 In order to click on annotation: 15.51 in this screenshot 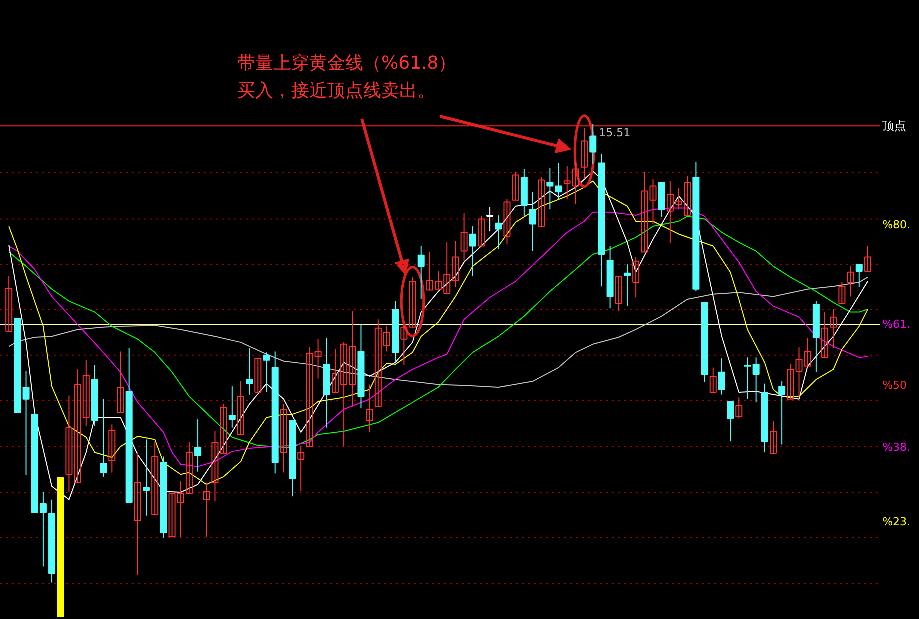, I will do `click(615, 133)`.